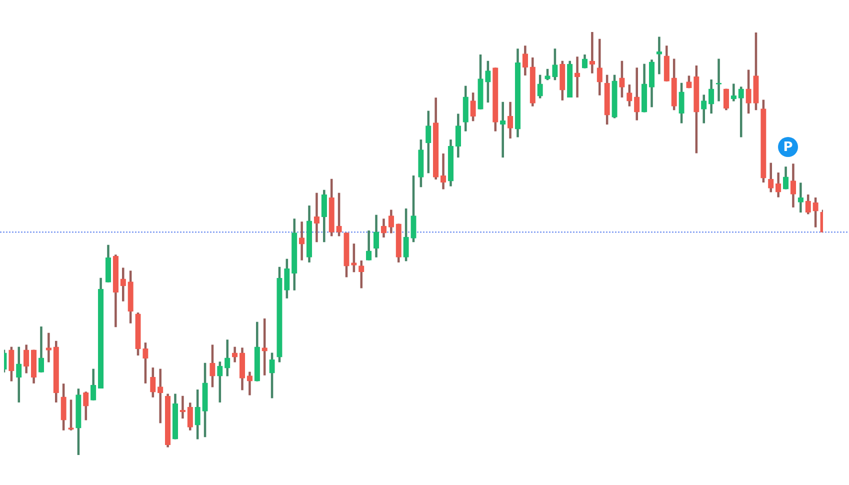 The image size is (849, 485). What do you see at coordinates (788, 147) in the screenshot?
I see `badge-icon: P` at bounding box center [788, 147].